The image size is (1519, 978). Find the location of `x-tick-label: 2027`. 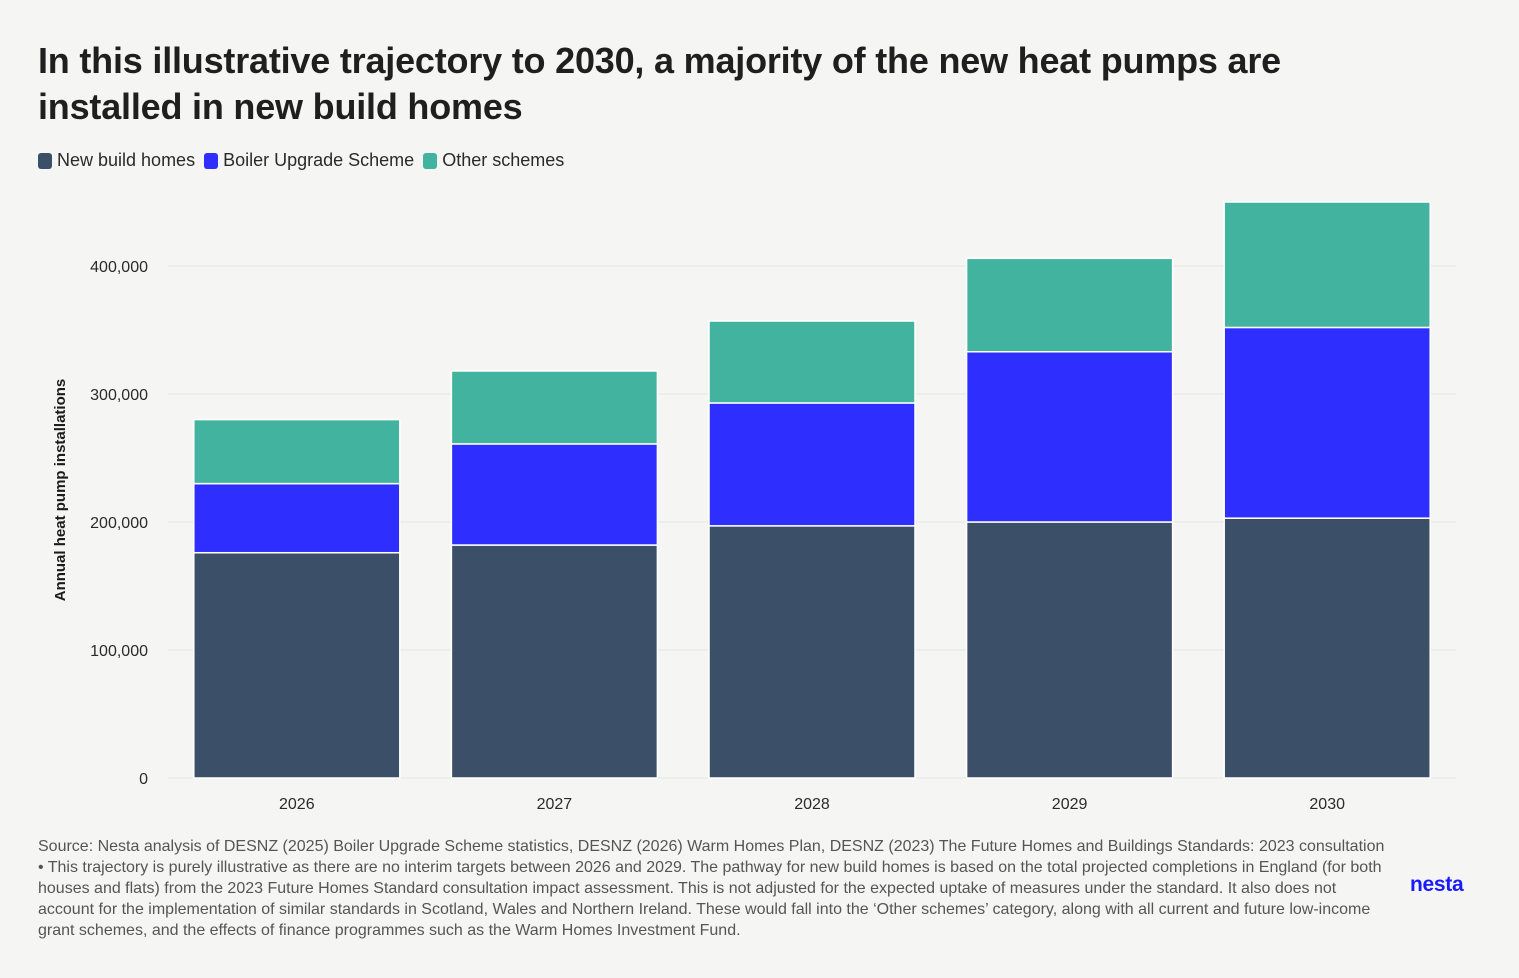

x-tick-label: 2027 is located at coordinates (555, 804).